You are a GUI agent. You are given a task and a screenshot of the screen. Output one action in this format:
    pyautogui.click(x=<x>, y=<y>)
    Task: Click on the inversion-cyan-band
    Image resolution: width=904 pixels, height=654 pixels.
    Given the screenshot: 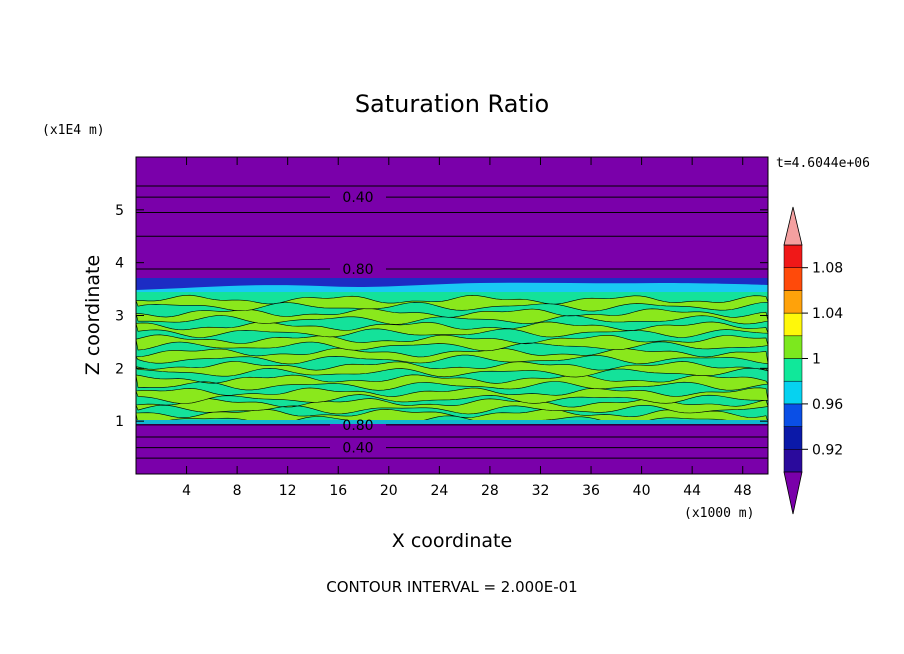 What is the action you would take?
    pyautogui.click(x=452, y=287)
    